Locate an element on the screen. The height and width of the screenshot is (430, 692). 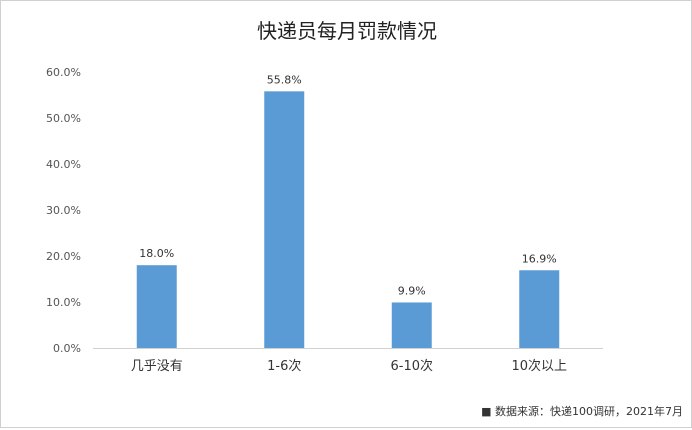
x-tick-label: 几乎没有 is located at coordinates (157, 366).